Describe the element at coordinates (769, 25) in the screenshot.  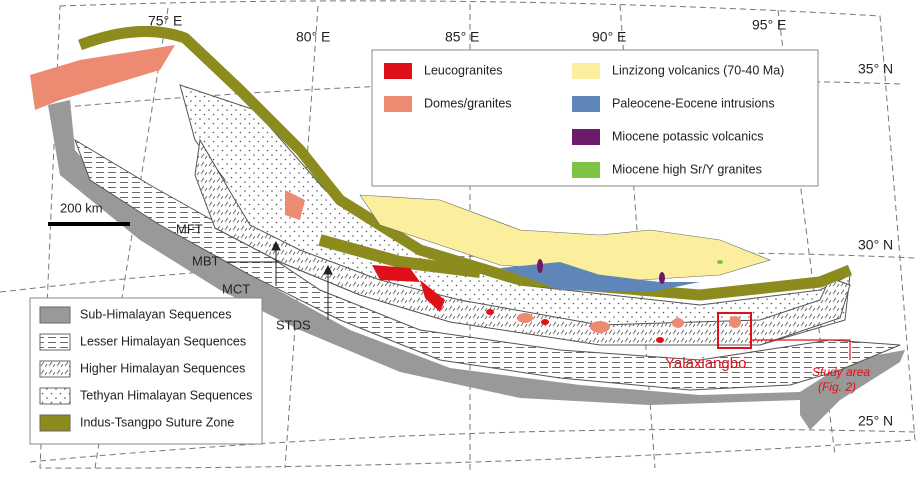
I see `longitude-label: 95° E` at that location.